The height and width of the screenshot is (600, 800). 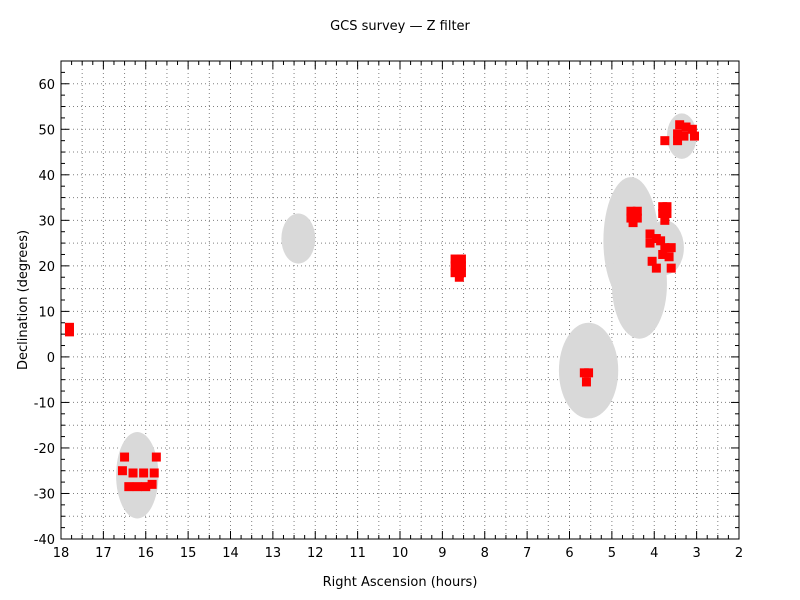 I want to click on x-tick-label: 18, so click(x=61, y=553).